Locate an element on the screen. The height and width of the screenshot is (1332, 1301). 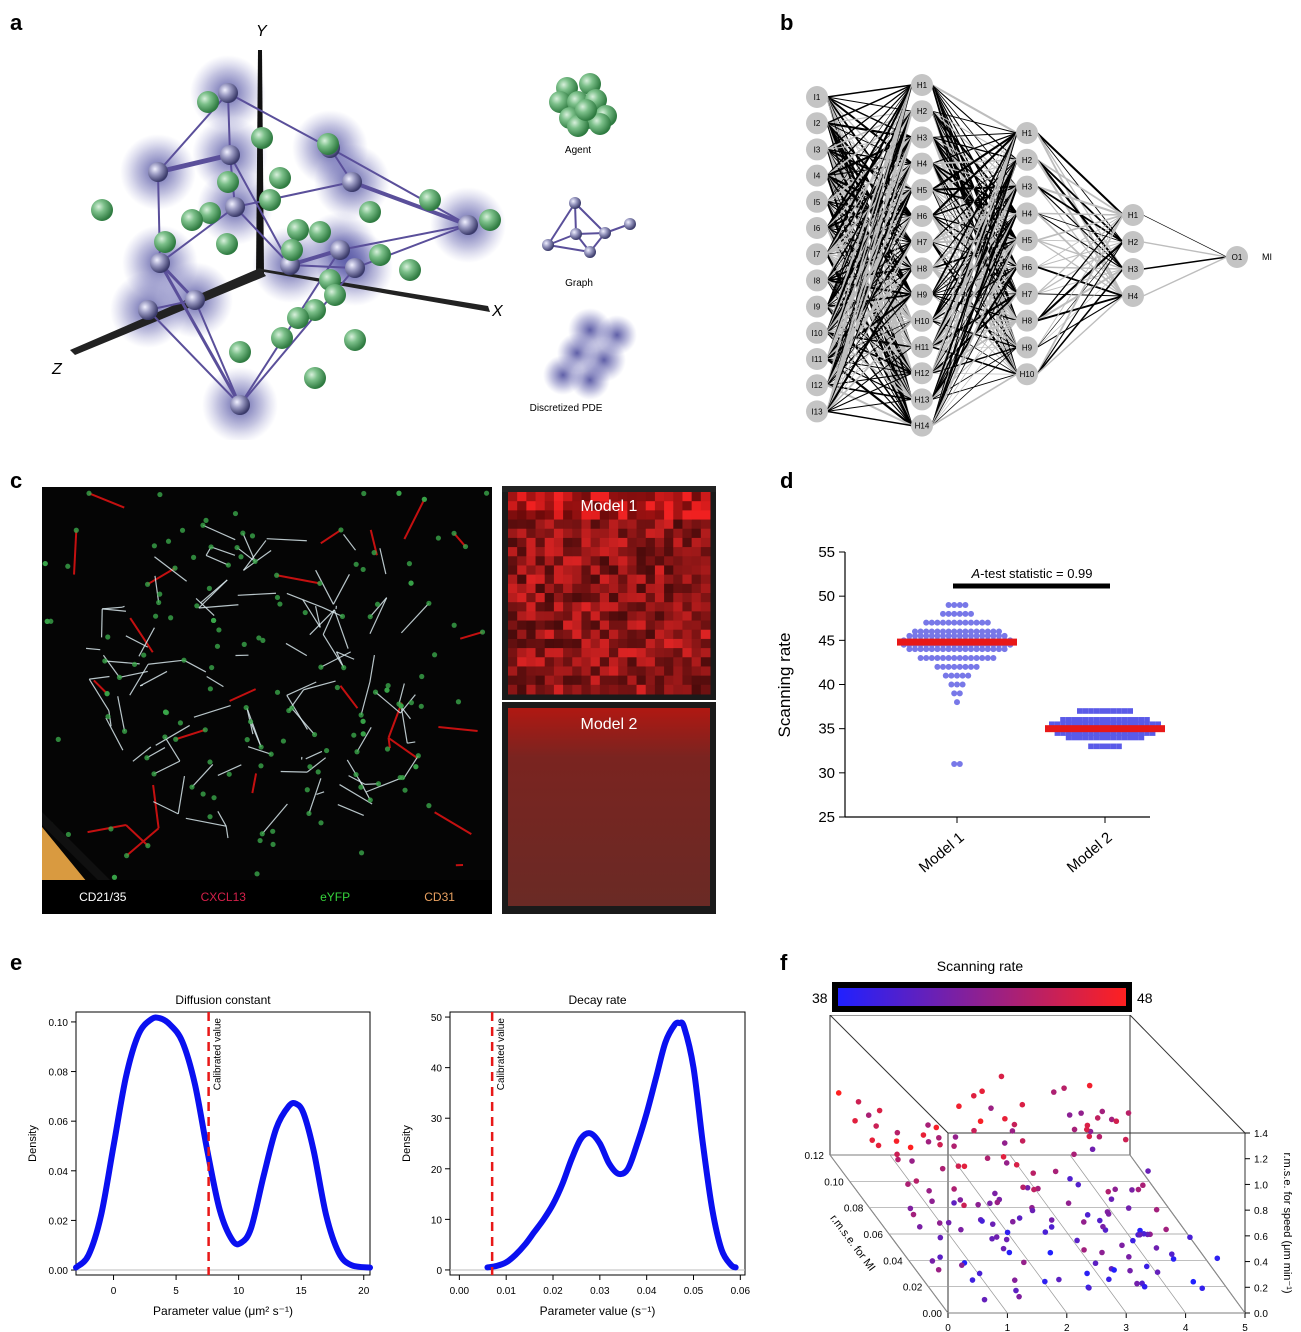
z-tick-label: 0.8 is located at coordinates (1261, 1211).